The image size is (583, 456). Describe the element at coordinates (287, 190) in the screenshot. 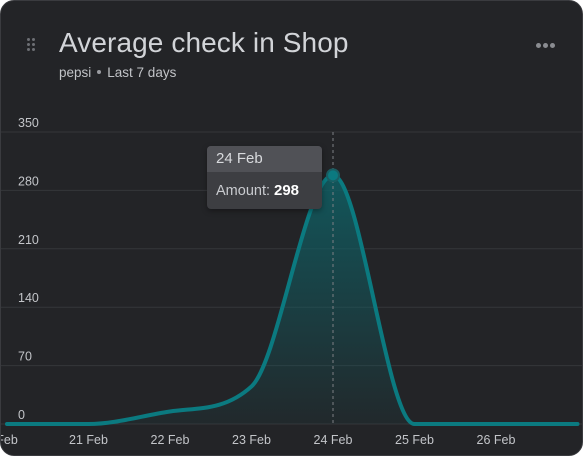

I see `tooltip-value: 298` at that location.